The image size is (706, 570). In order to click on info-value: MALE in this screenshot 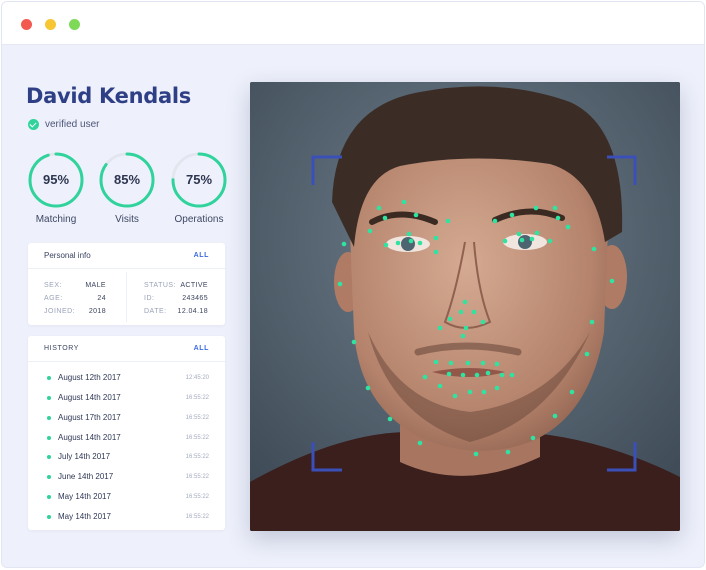, I will do `click(95, 285)`.